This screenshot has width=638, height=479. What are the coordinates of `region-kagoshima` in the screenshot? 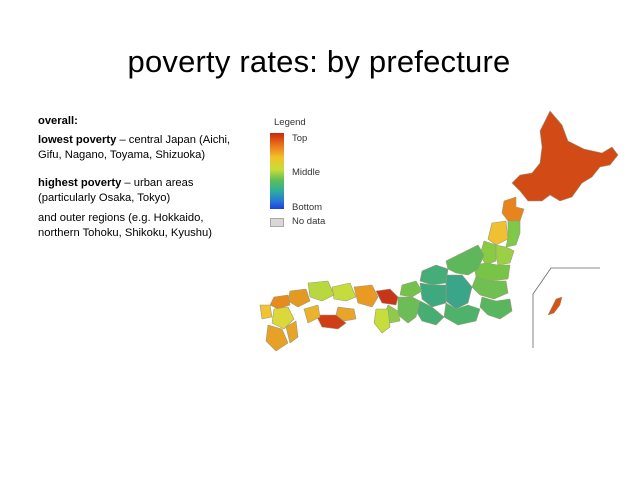 It's located at (277, 338).